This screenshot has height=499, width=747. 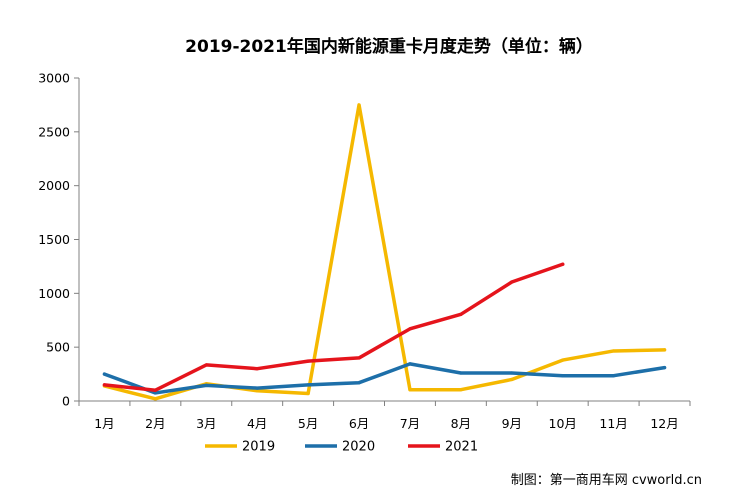 What do you see at coordinates (512, 423) in the screenshot?
I see `x-tick-label: 9月` at bounding box center [512, 423].